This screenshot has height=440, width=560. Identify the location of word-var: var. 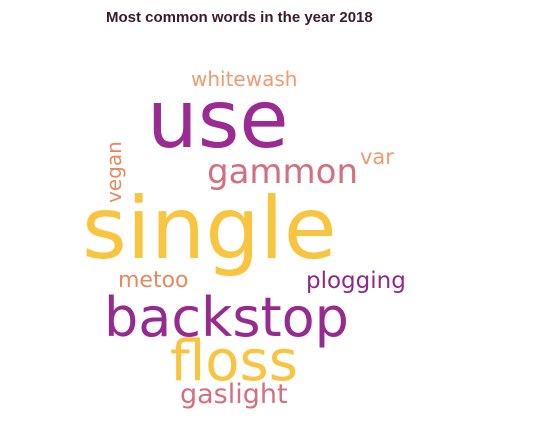
(377, 157).